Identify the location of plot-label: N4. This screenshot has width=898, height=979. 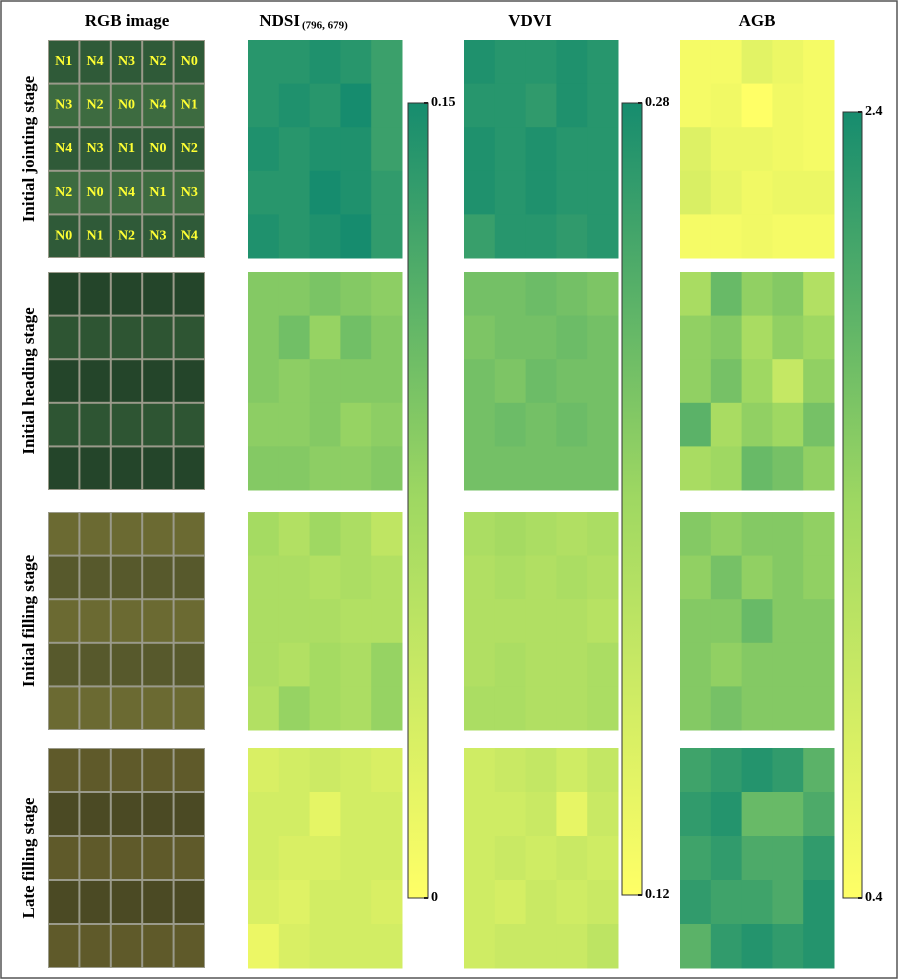
(126, 192).